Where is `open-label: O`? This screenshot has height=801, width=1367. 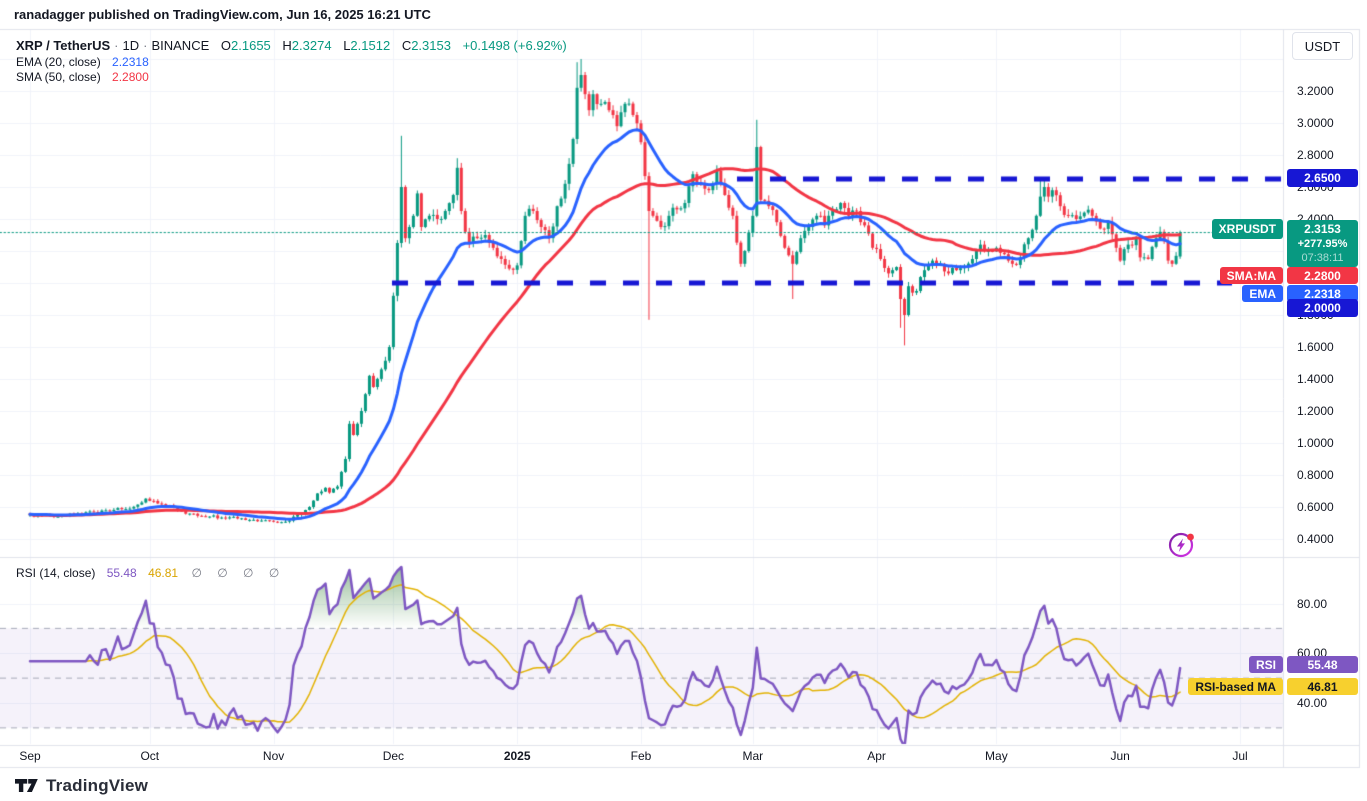 open-label: O is located at coordinates (226, 46).